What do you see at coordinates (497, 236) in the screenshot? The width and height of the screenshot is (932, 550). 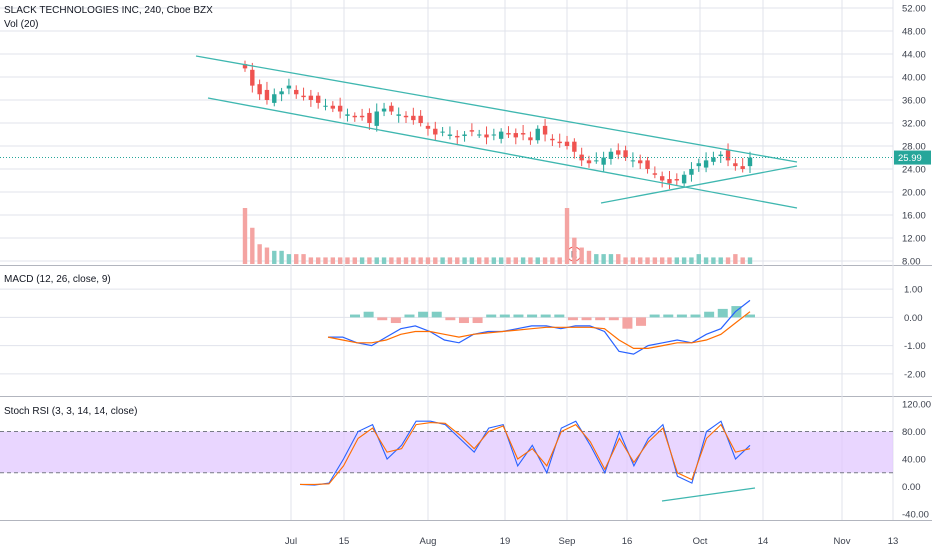 I see `volume-pane` at bounding box center [497, 236].